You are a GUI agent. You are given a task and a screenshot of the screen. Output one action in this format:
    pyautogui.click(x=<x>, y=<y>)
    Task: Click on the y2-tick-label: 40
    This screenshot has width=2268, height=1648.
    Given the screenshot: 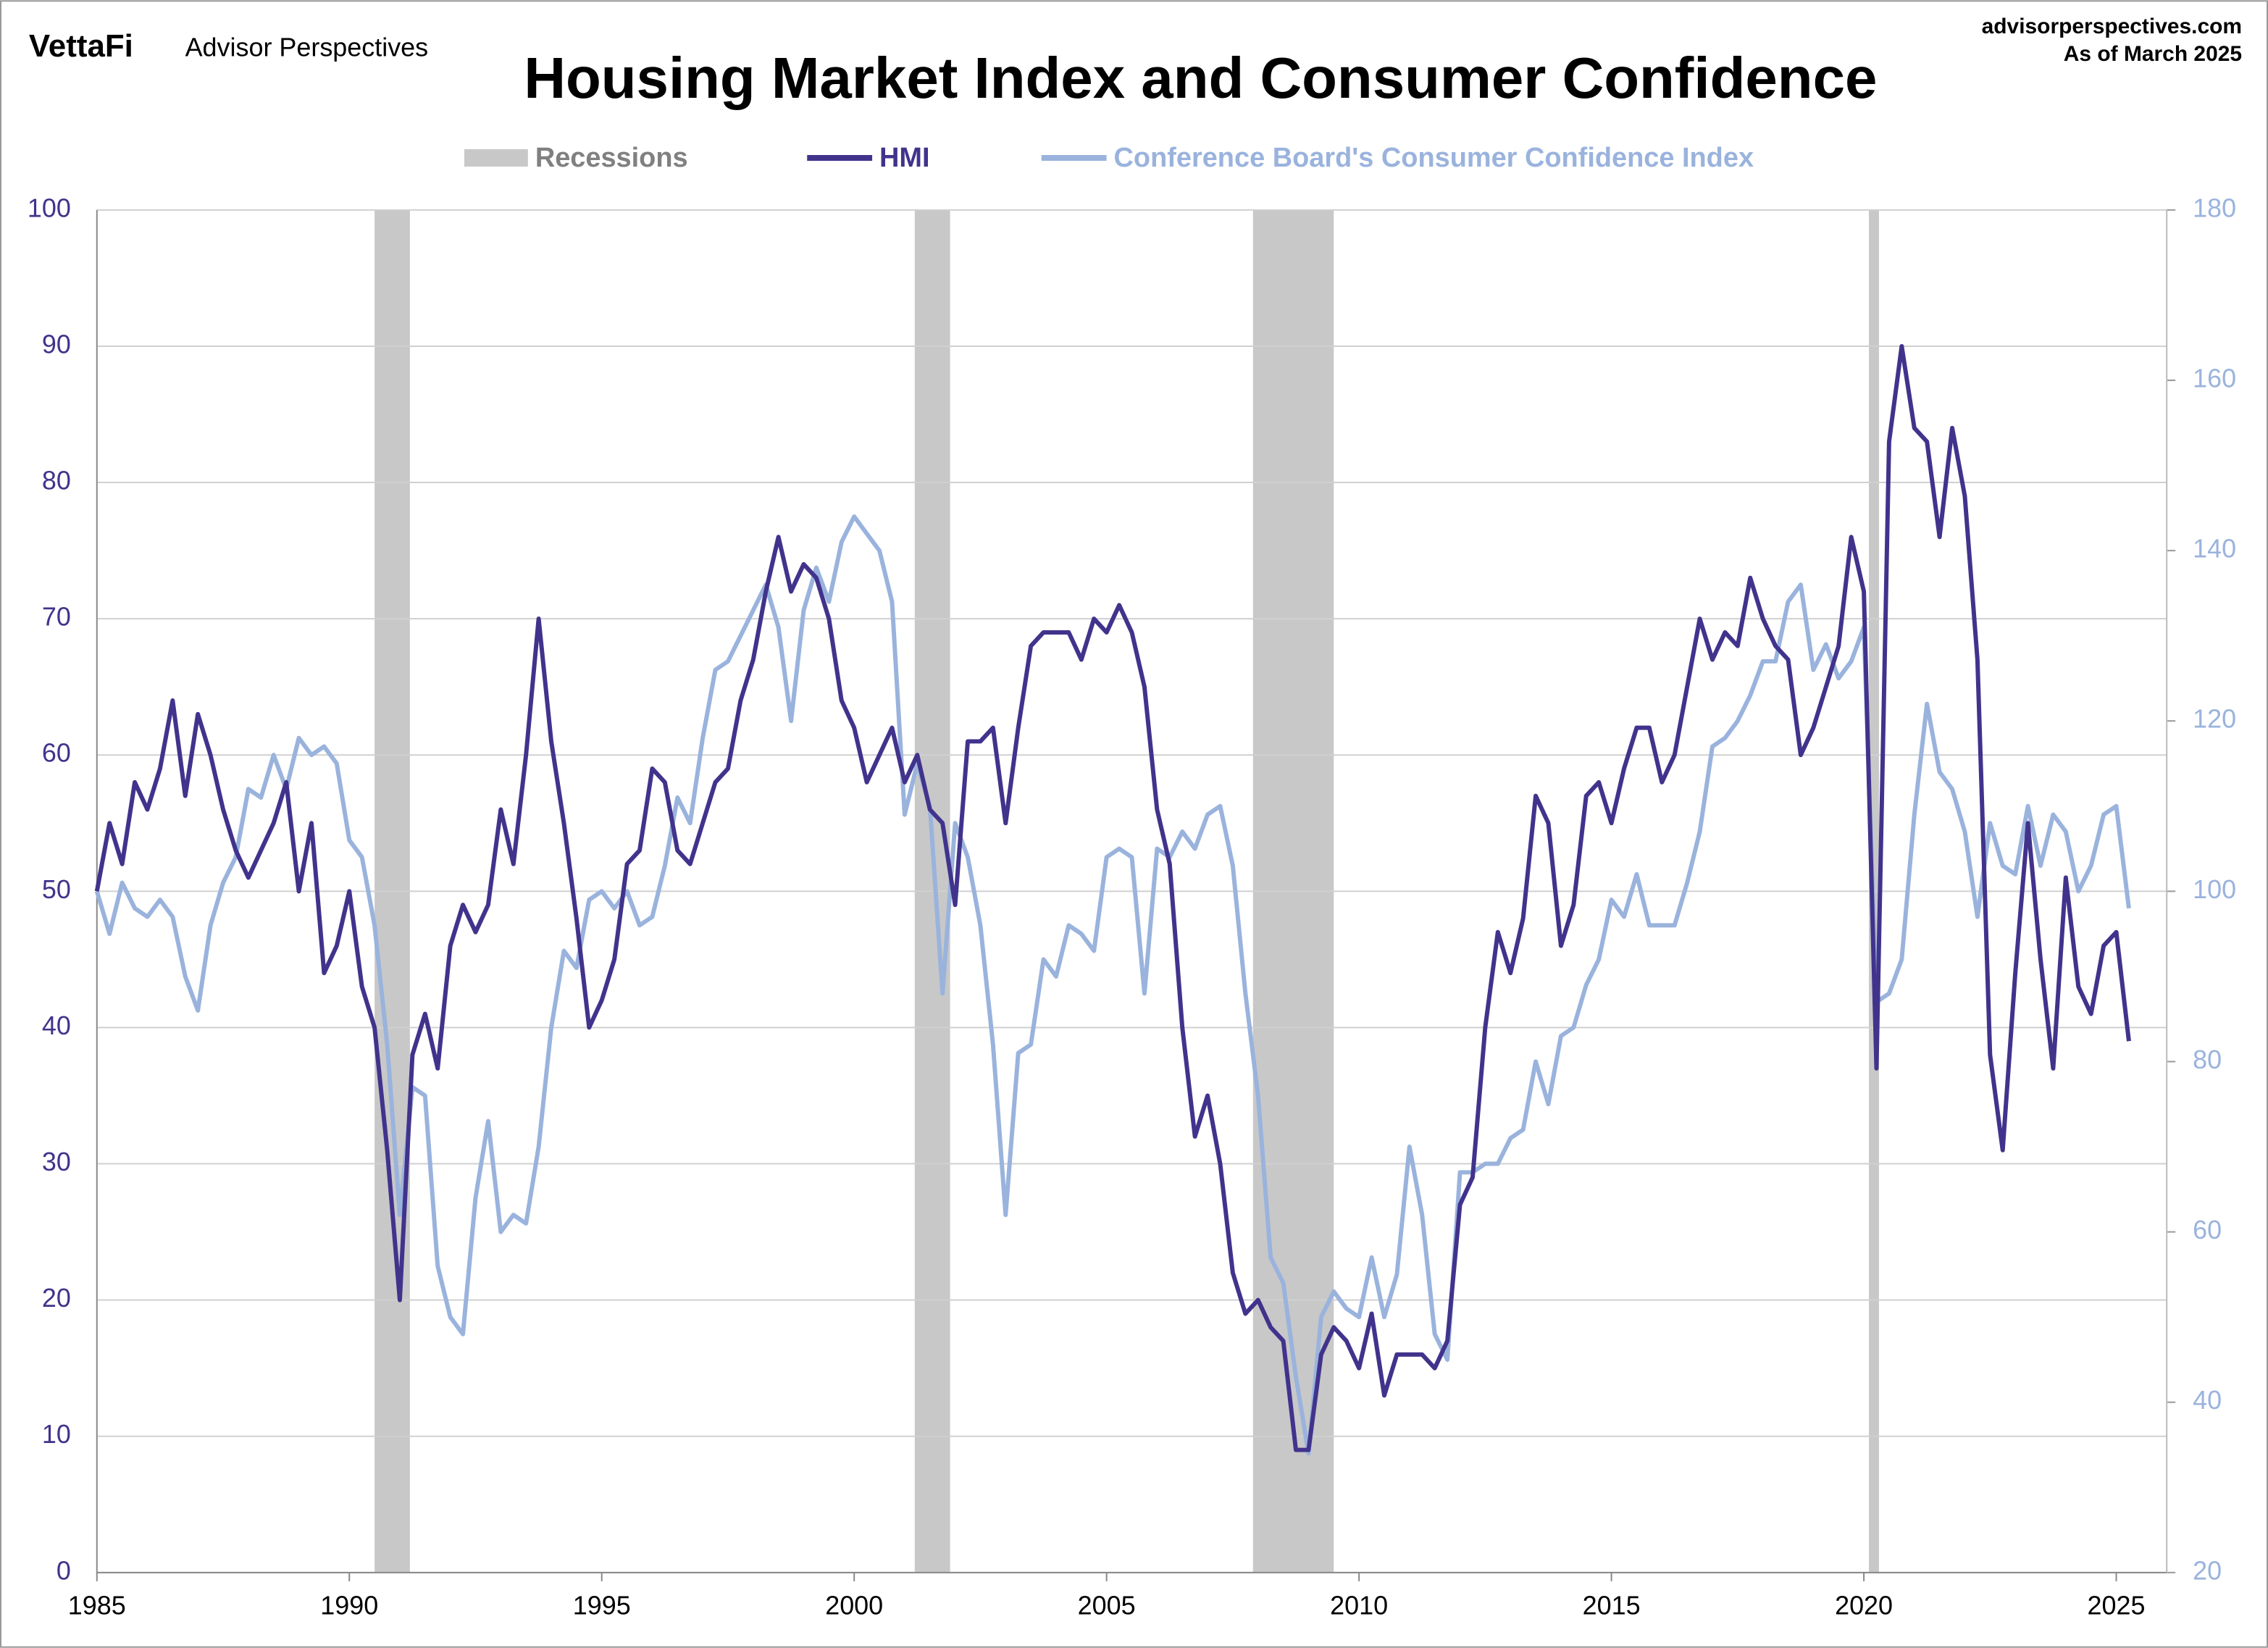 What is the action you would take?
    pyautogui.click(x=2208, y=1400)
    